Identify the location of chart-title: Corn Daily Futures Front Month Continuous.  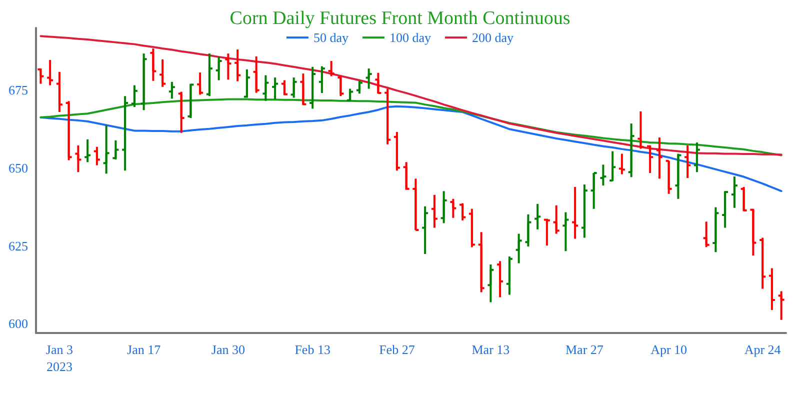
(400, 18).